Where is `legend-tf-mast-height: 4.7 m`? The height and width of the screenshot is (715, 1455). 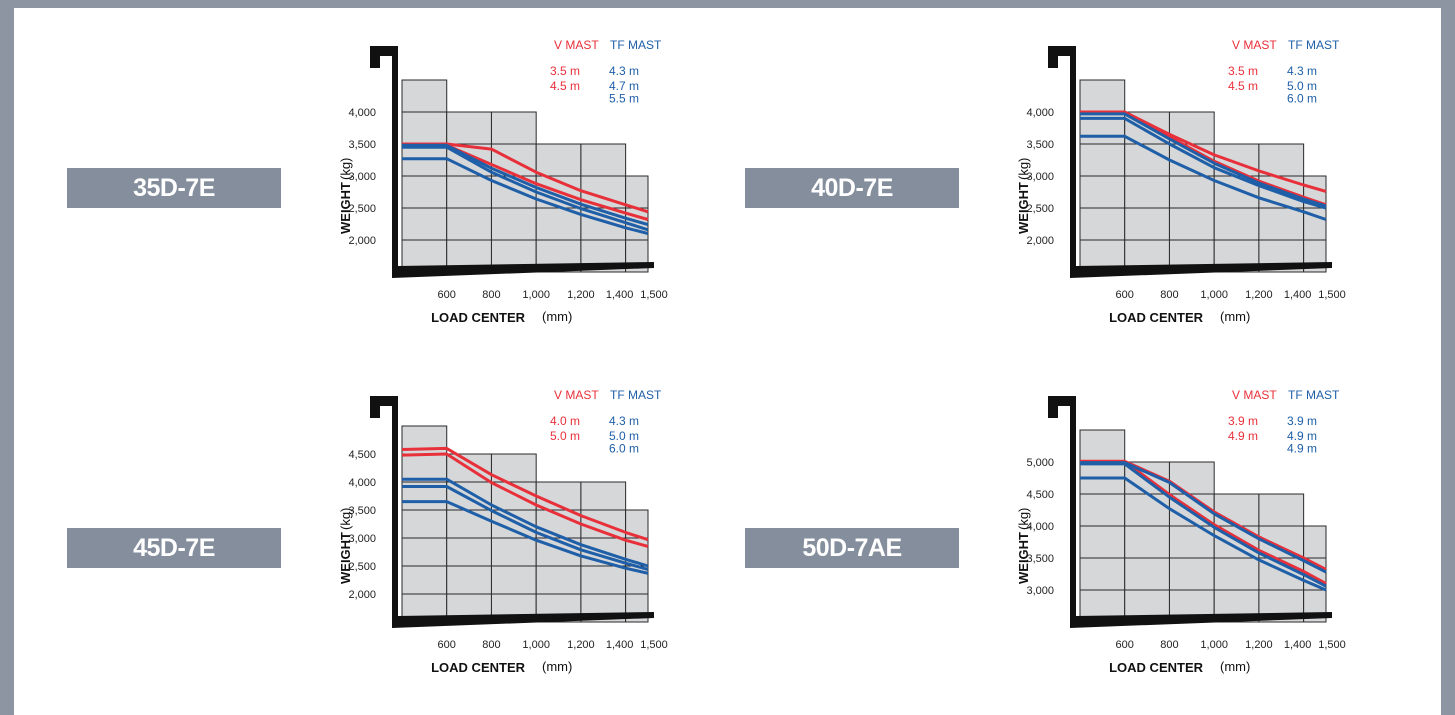 legend-tf-mast-height: 4.7 m is located at coordinates (624, 86).